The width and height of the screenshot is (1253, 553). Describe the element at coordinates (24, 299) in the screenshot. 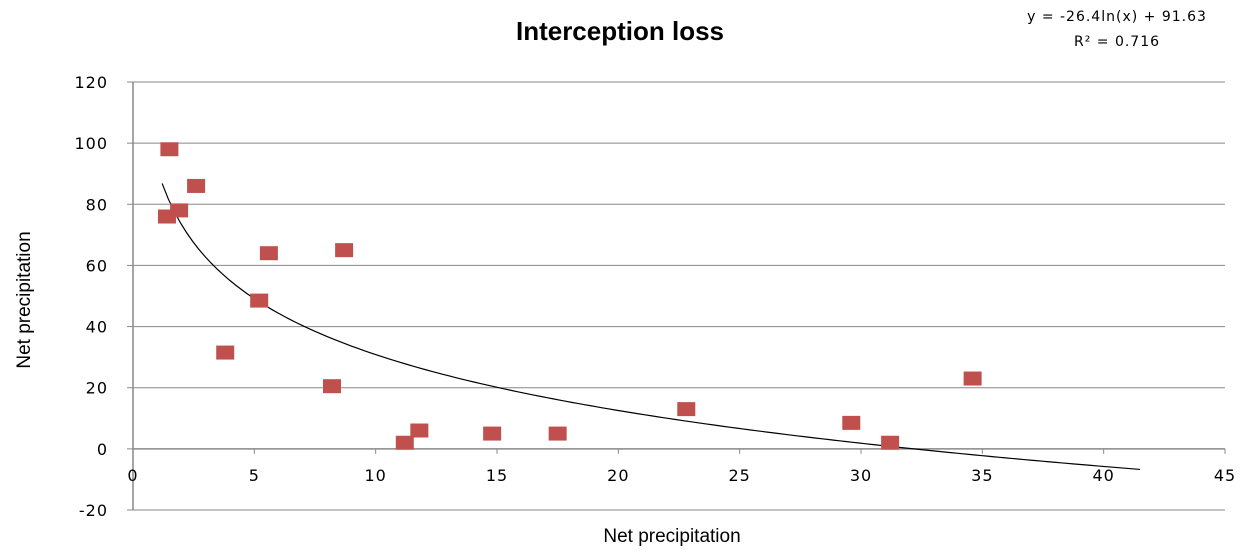

I see `y-axis-title: Net precipitation` at that location.